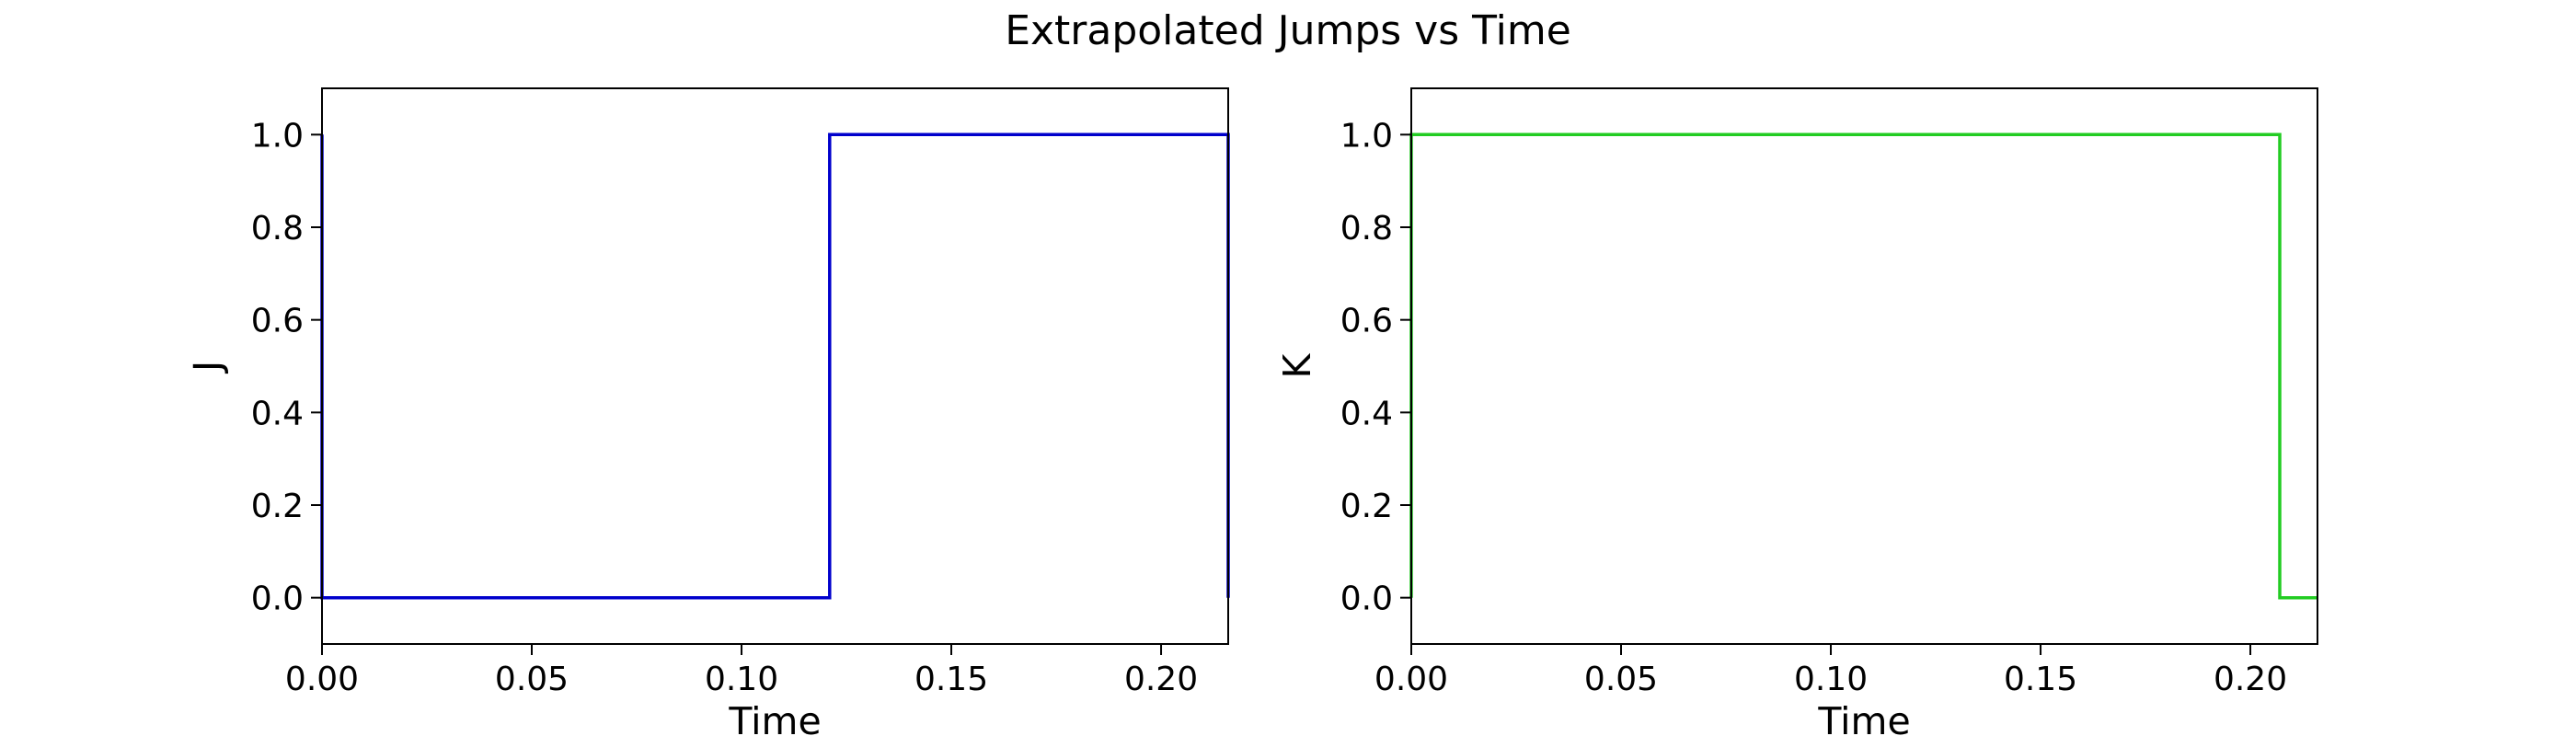 The height and width of the screenshot is (736, 2576). What do you see at coordinates (1297, 365) in the screenshot?
I see `y-axis-label: K` at bounding box center [1297, 365].